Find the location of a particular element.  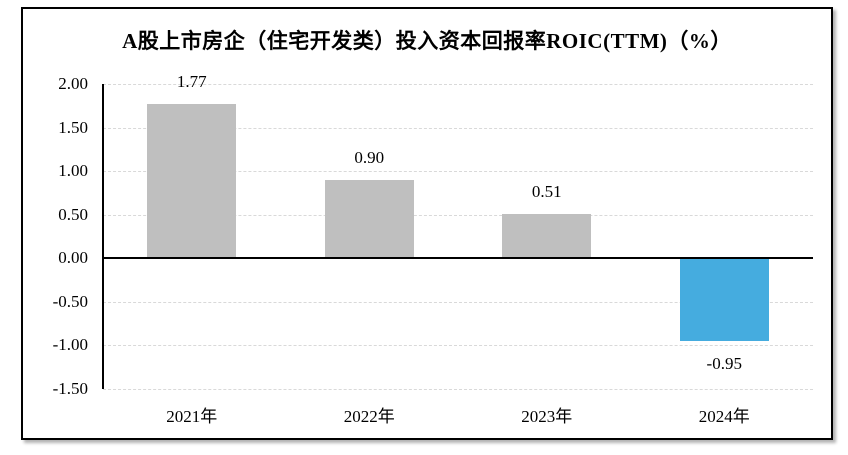

y-axis-ticks: 2.00 1.50 1.00 0.50 0.00 -0.50 -1.00 -1.50 is located at coordinates (55, 236).